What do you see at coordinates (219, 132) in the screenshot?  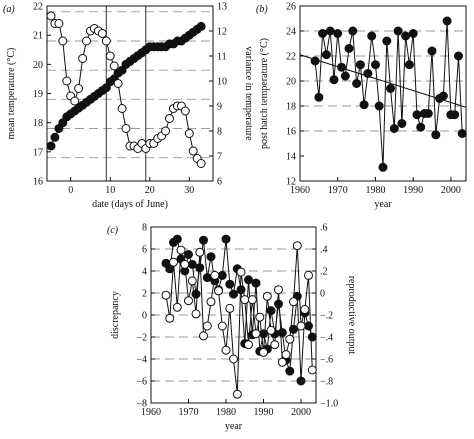 I see `y-right-tick-label: 8` at bounding box center [219, 132].